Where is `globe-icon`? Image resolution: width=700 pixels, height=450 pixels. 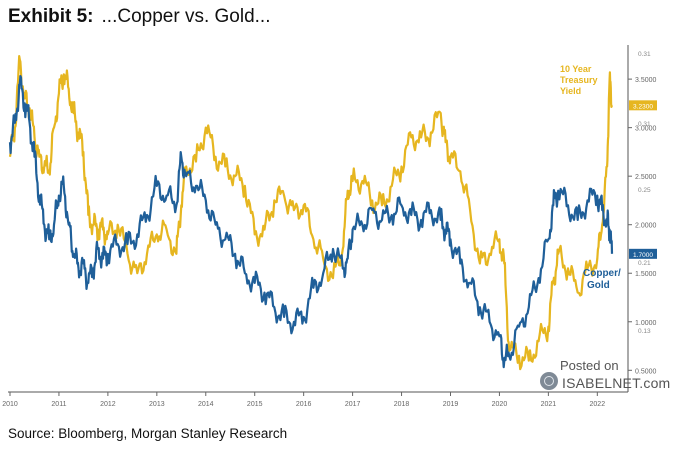 globe-icon is located at coordinates (549, 381).